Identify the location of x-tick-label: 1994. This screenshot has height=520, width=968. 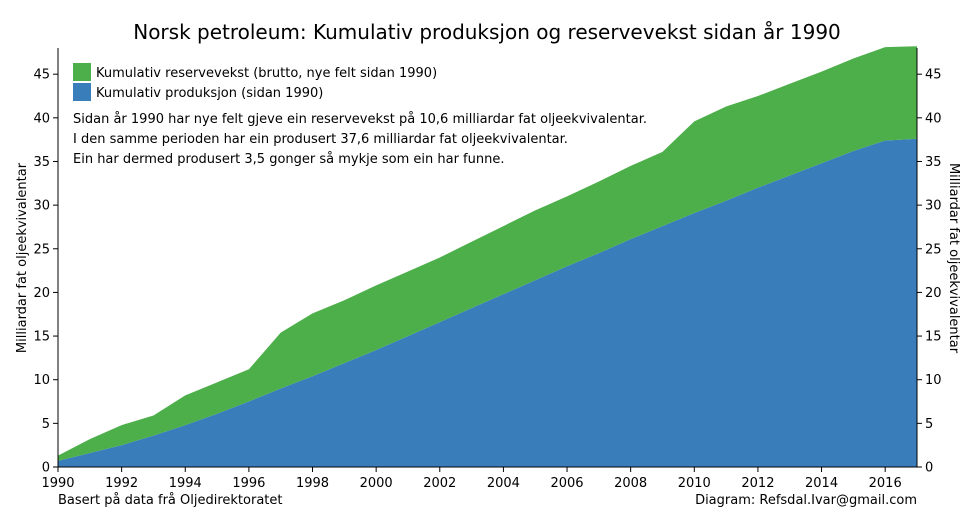
(185, 483).